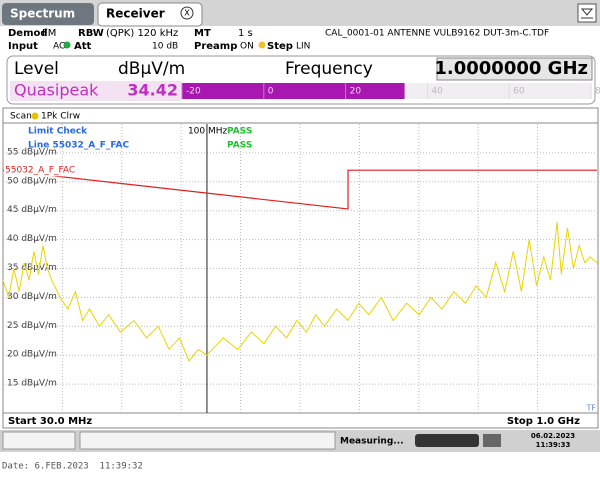 Image resolution: width=600 pixels, height=485 pixels. What do you see at coordinates (208, 132) in the screenshot?
I see `marker-label: 100 MHz` at bounding box center [208, 132].